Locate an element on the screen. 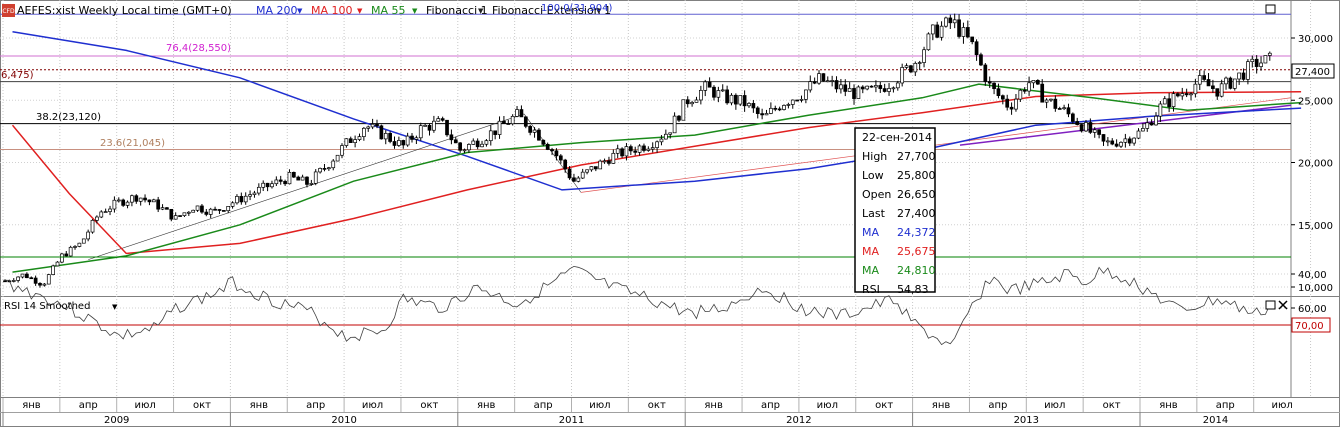 The image size is (1340, 431). maximize-price-panel-icon is located at coordinates (1270, 9).